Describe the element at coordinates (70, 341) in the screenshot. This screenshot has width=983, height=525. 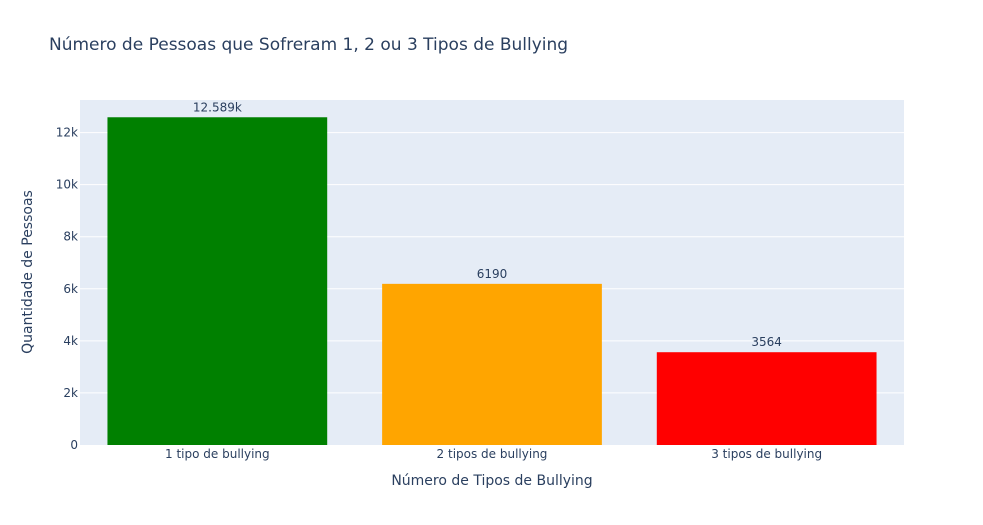
I see `y-tick-label: 4k` at that location.